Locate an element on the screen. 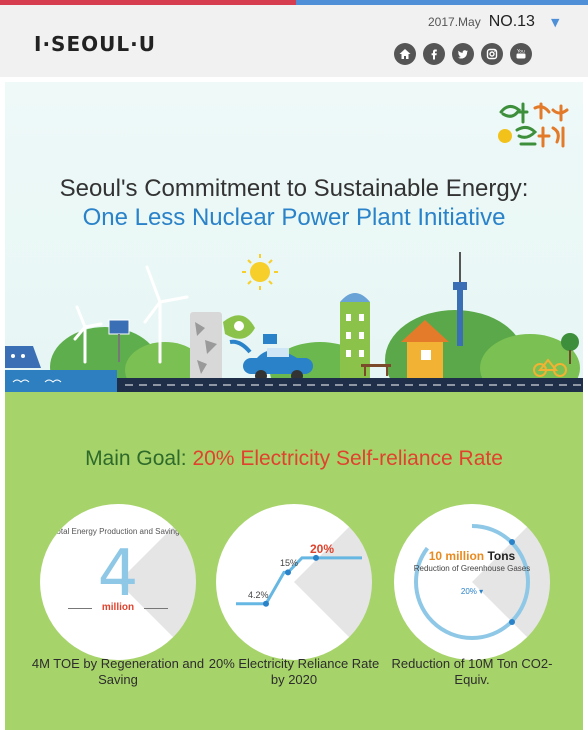  svg-text: You is located at coordinates (520, 52).